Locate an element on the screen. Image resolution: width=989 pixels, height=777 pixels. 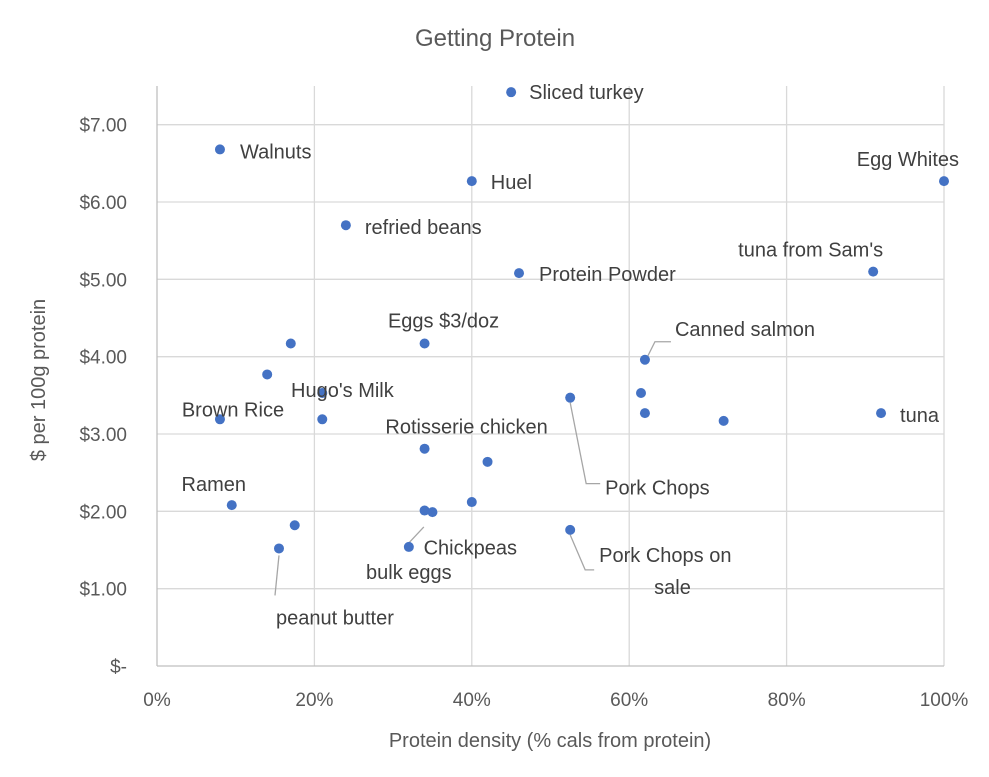
x-tick-label: 100% is located at coordinates (944, 700).